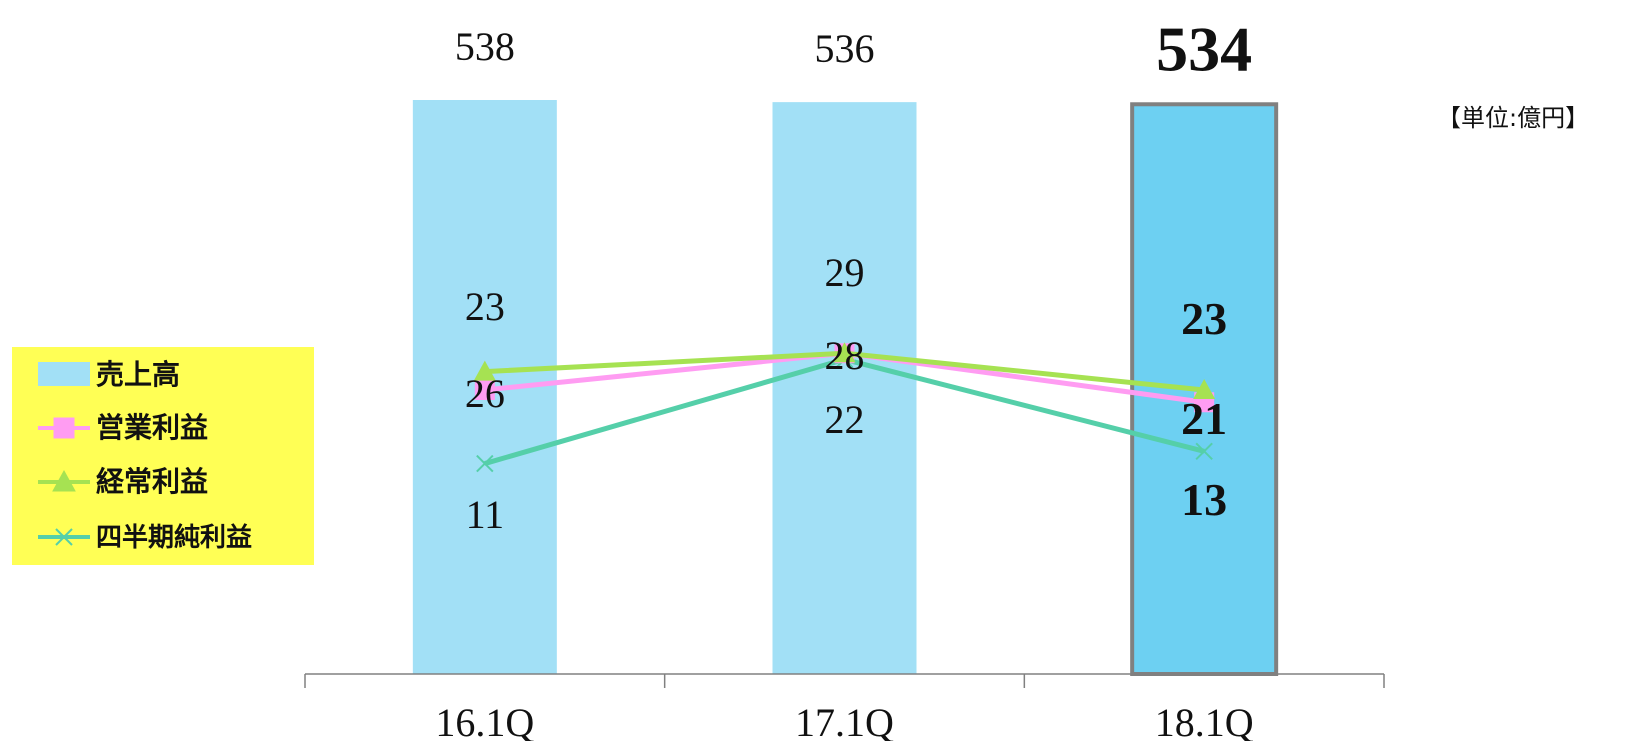 The width and height of the screenshot is (1630, 741). What do you see at coordinates (163, 456) in the screenshot?
I see `legend: 売上高 営業利益 経常利益 四半期純利益` at bounding box center [163, 456].